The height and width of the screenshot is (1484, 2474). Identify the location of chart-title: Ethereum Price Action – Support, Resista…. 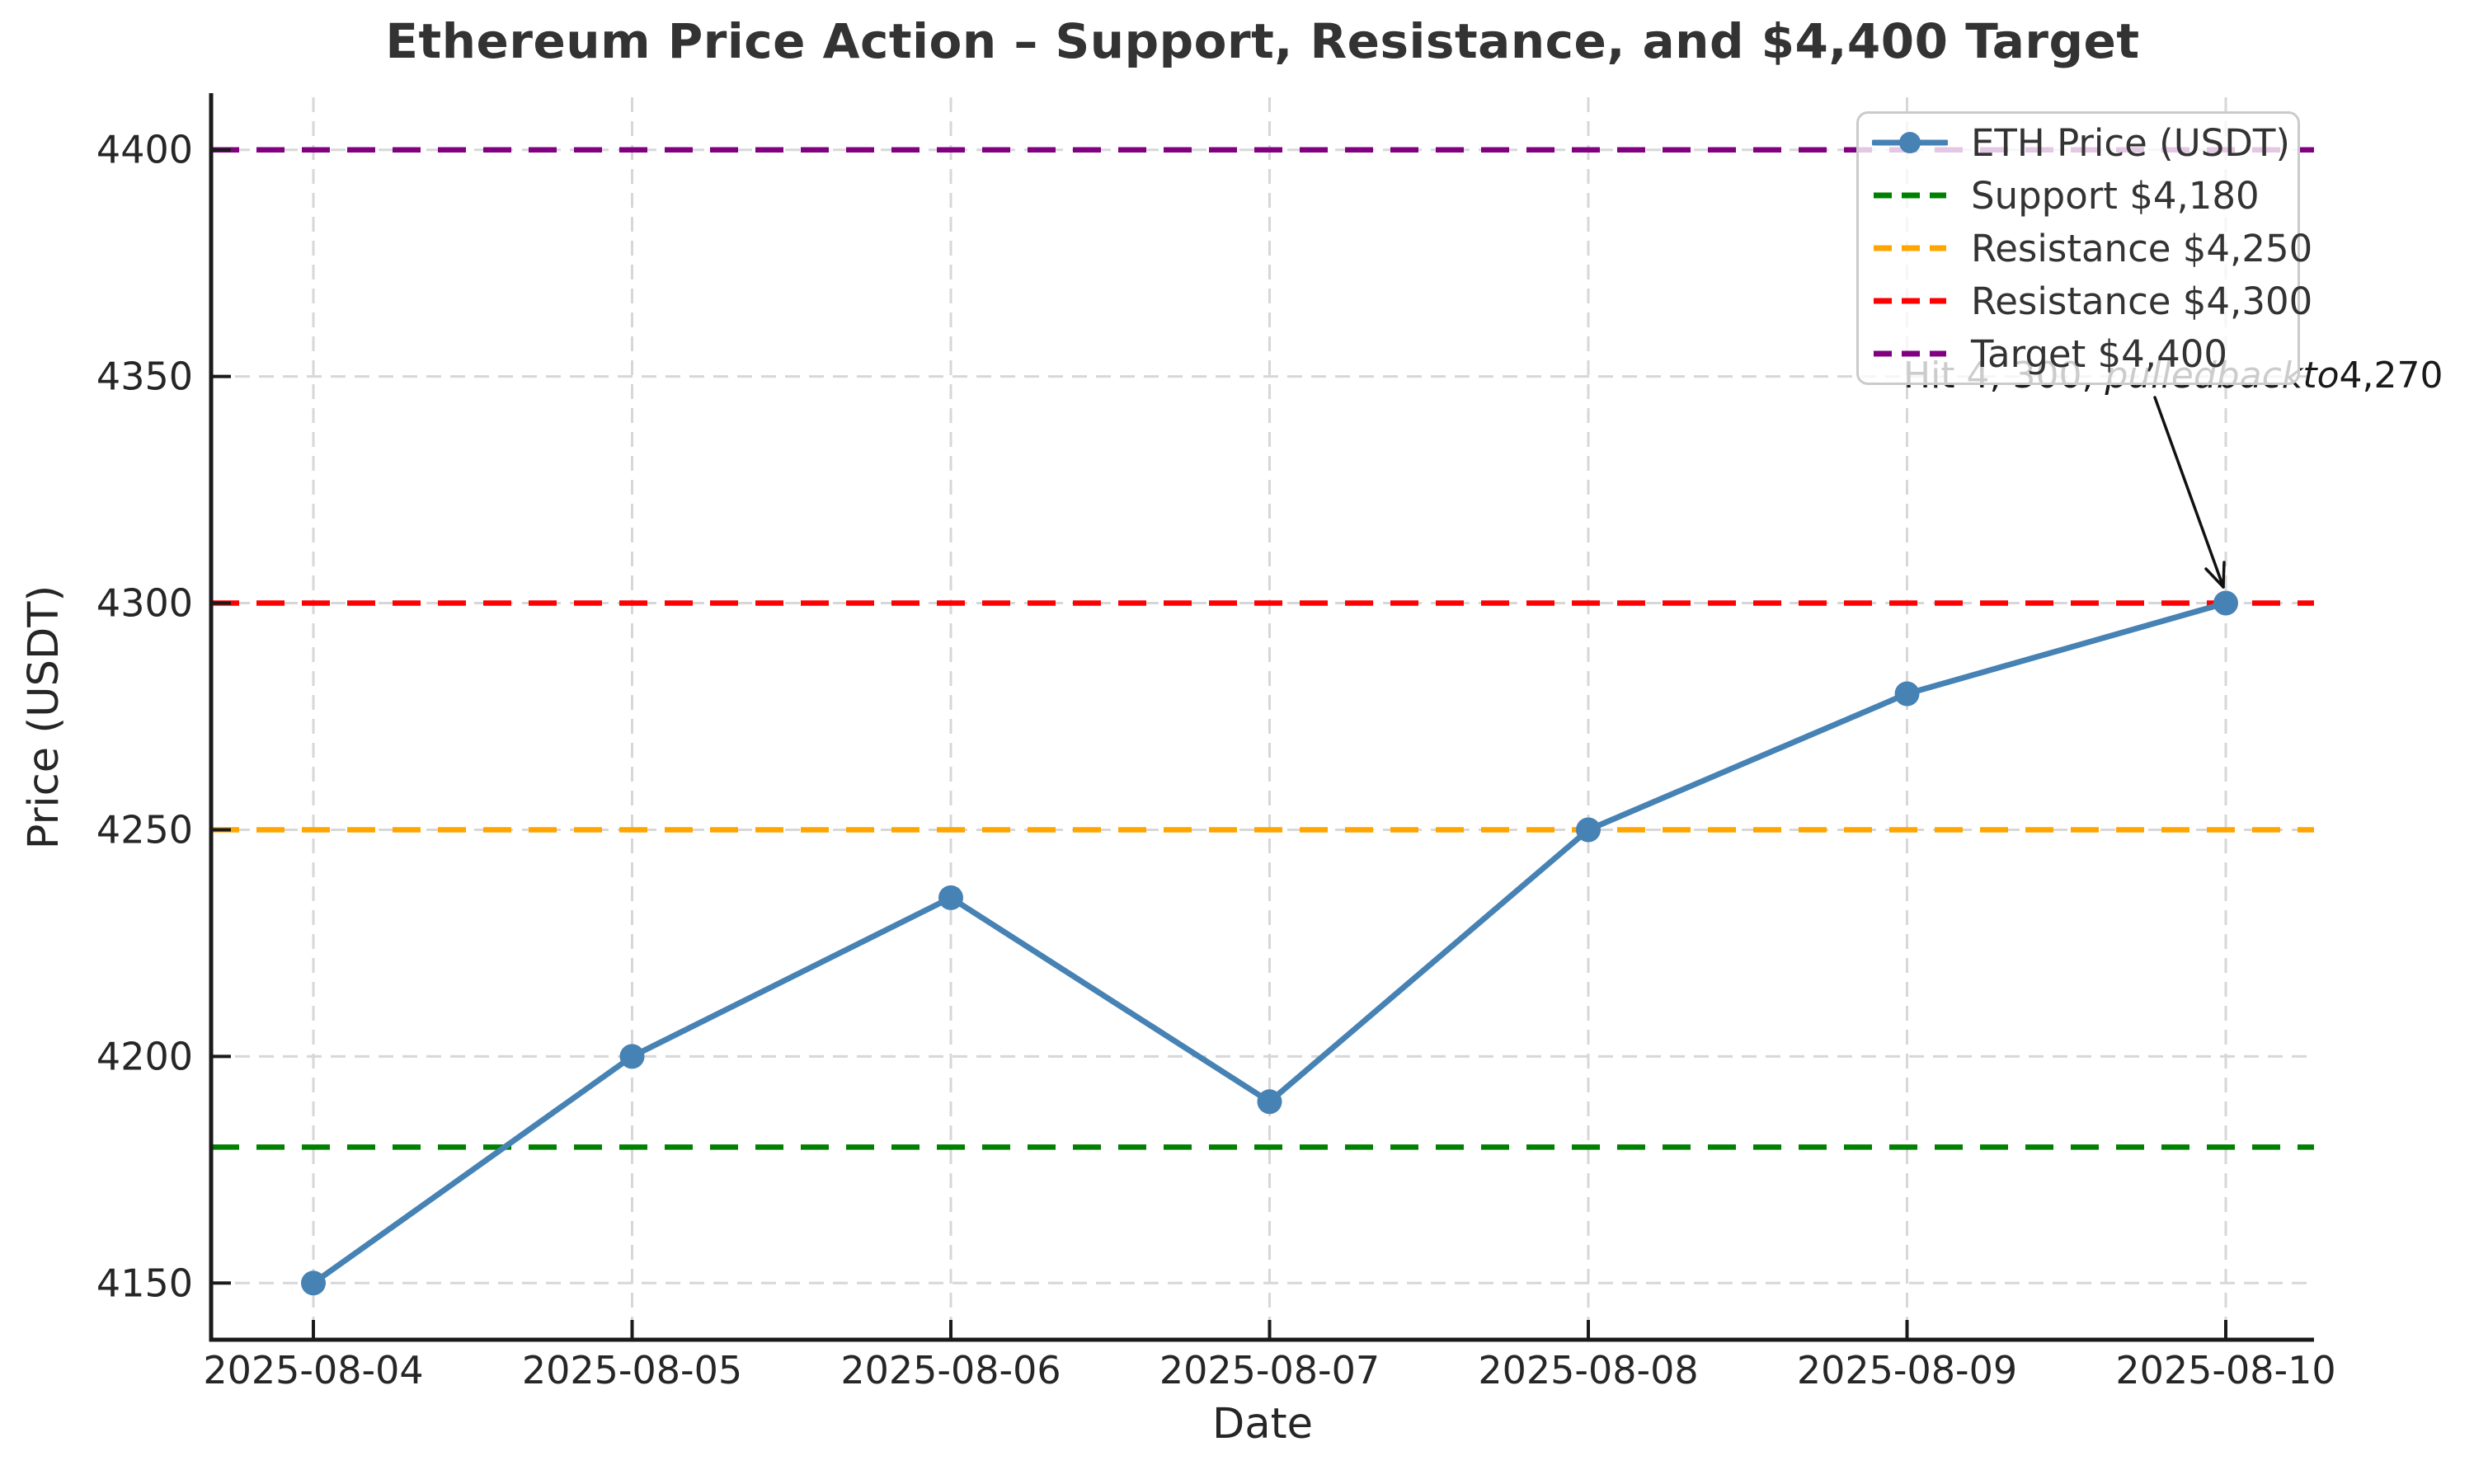
(1262, 41).